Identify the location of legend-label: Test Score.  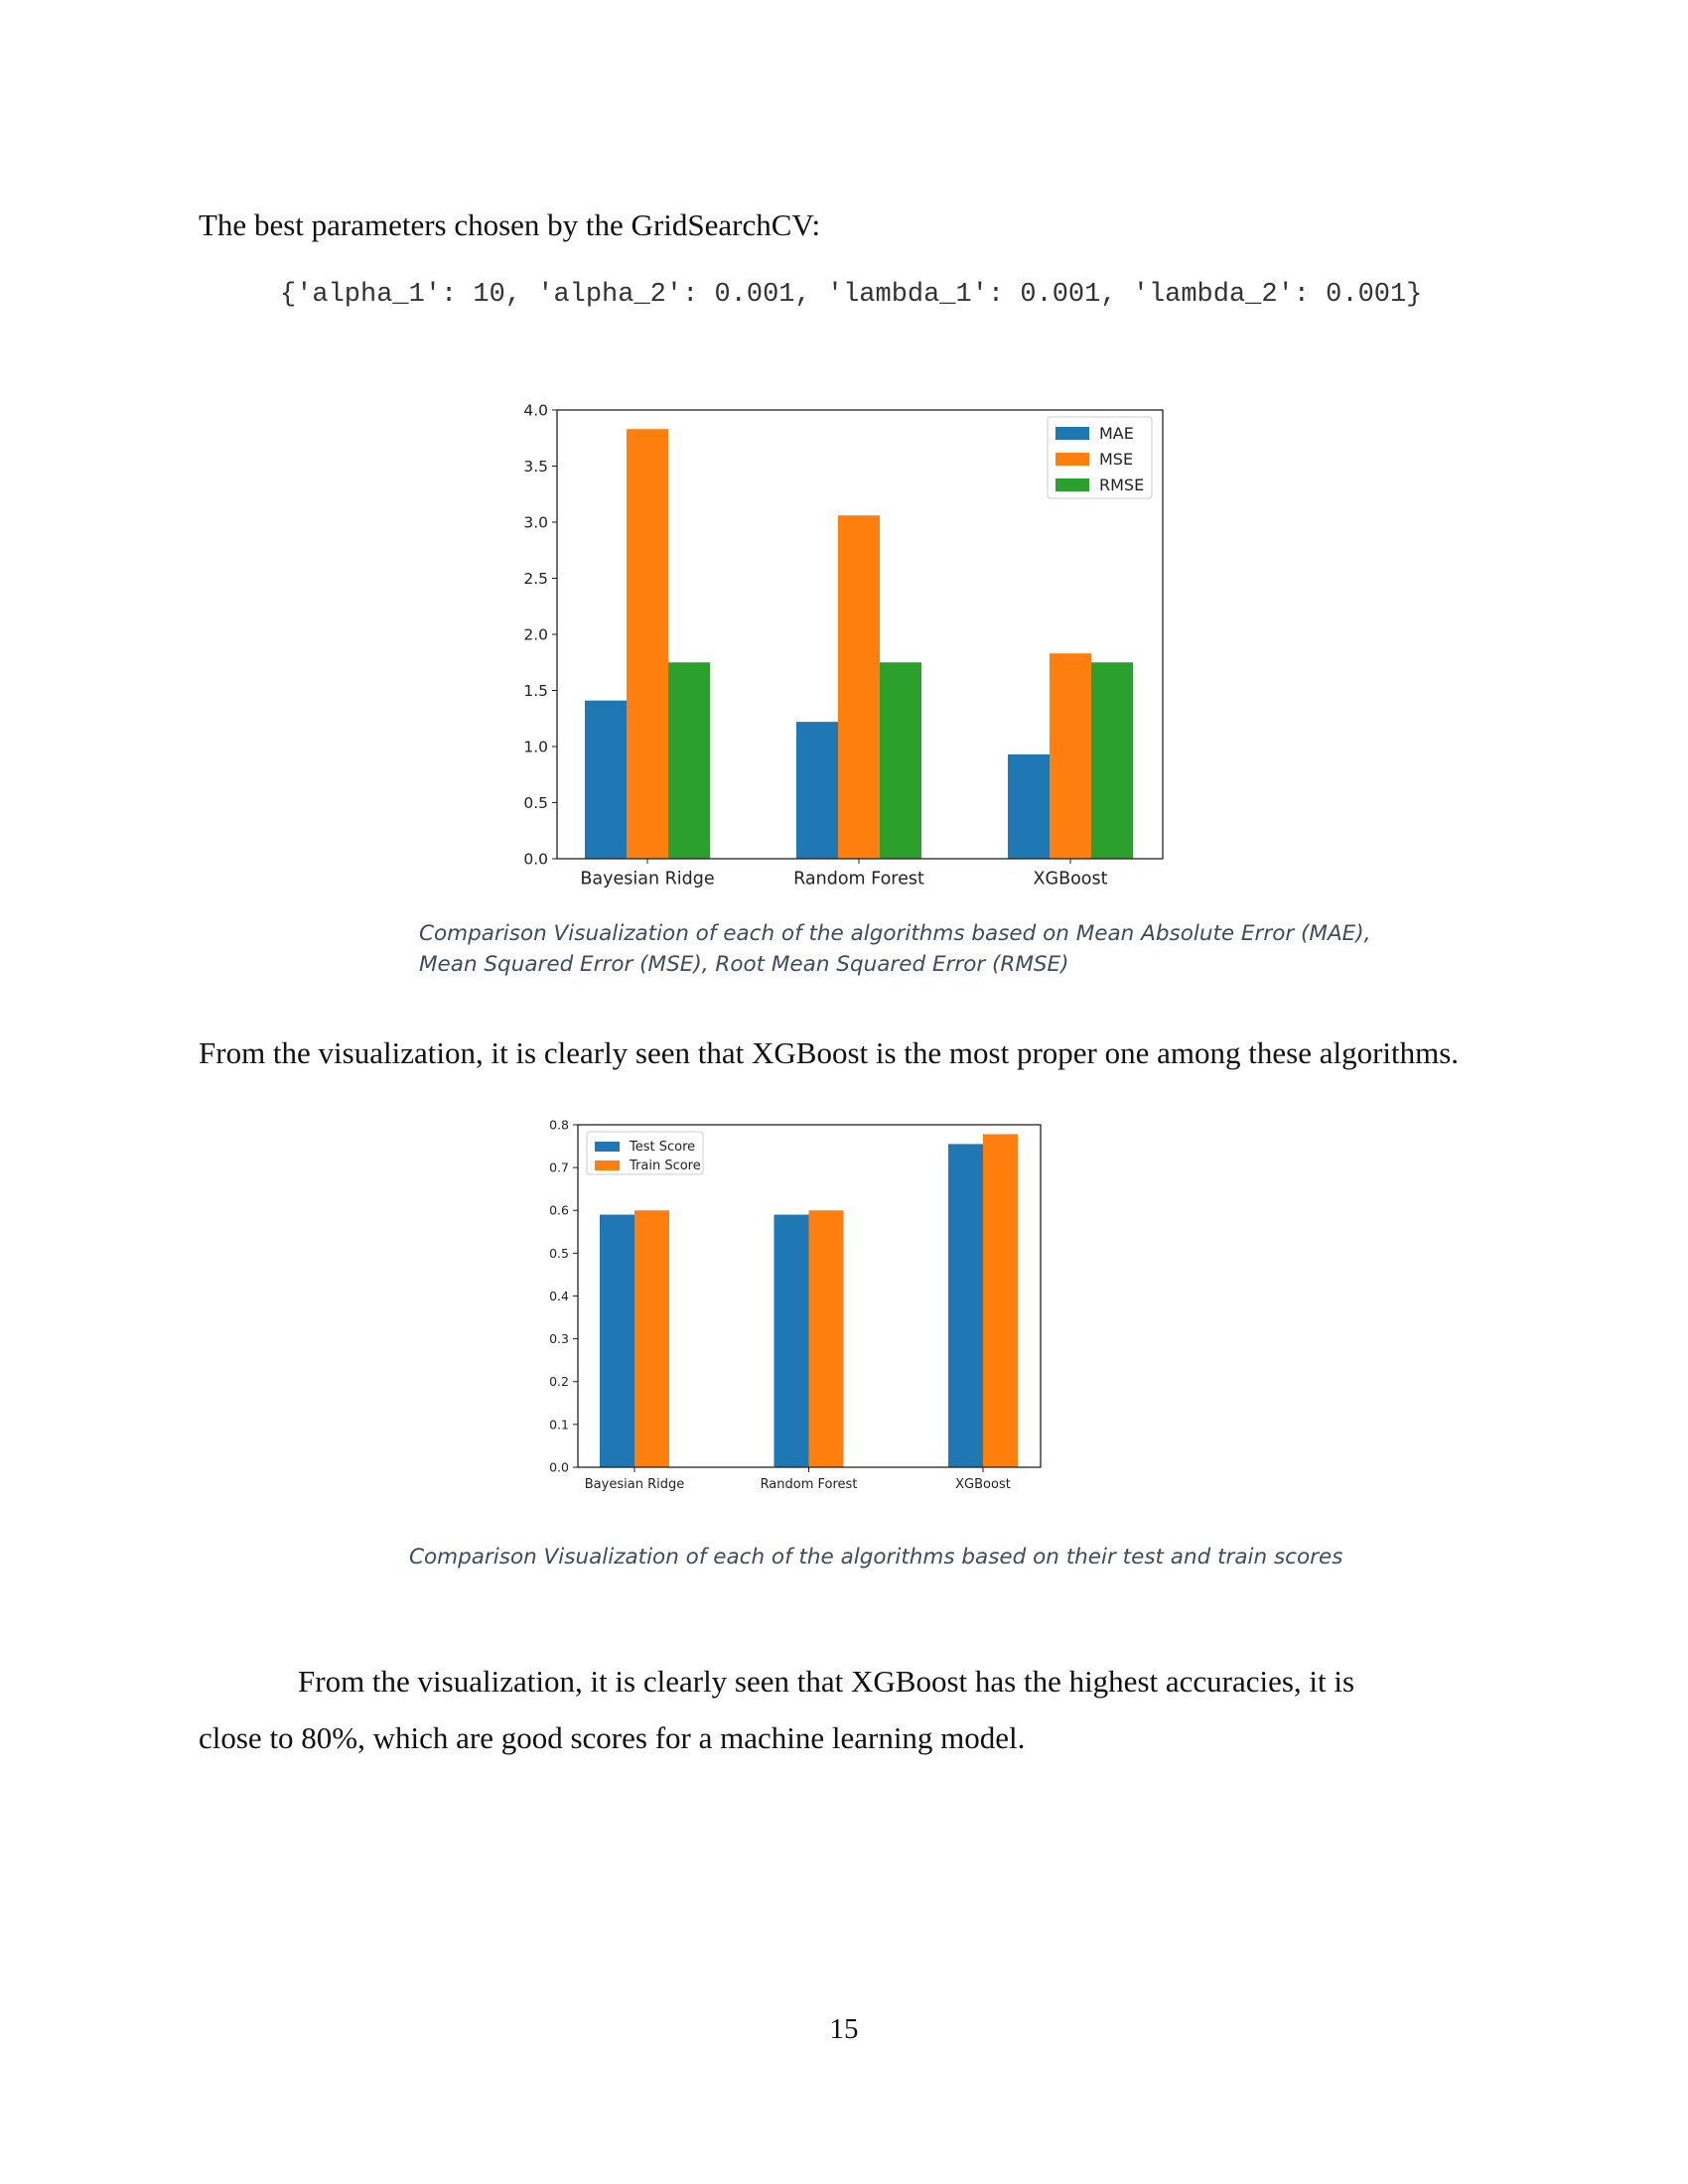
(662, 1147).